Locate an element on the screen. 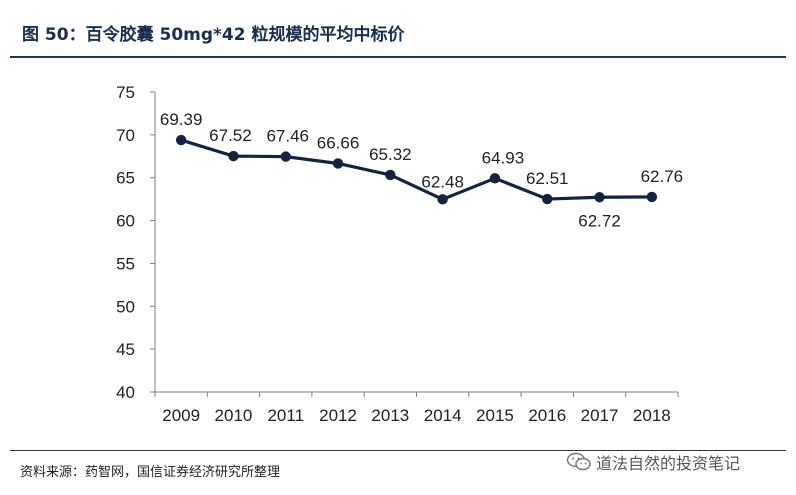 Image resolution: width=796 pixels, height=495 pixels. y-tick-label: 40 is located at coordinates (125, 392).